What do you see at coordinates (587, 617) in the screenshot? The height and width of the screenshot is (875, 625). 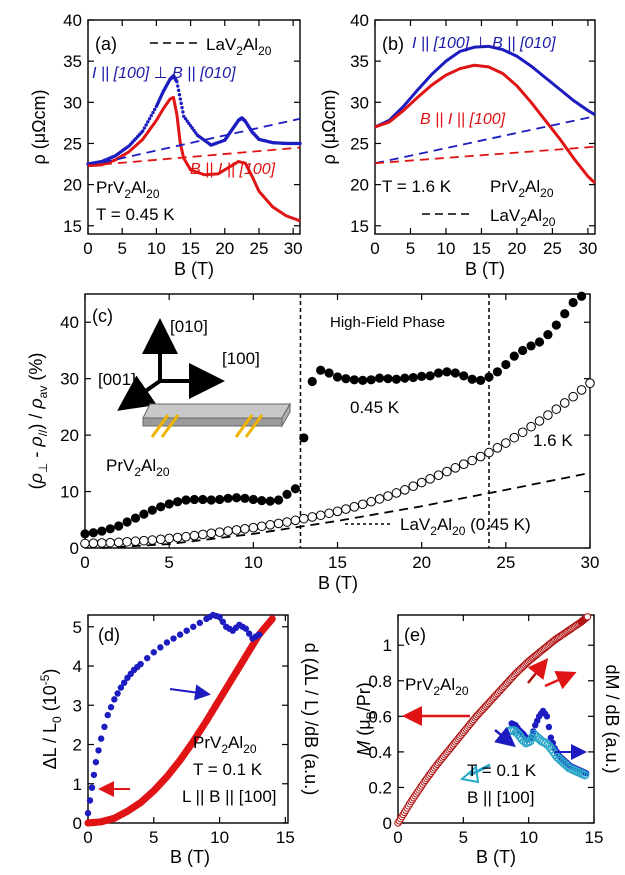 I see `data-point-magnetization` at bounding box center [587, 617].